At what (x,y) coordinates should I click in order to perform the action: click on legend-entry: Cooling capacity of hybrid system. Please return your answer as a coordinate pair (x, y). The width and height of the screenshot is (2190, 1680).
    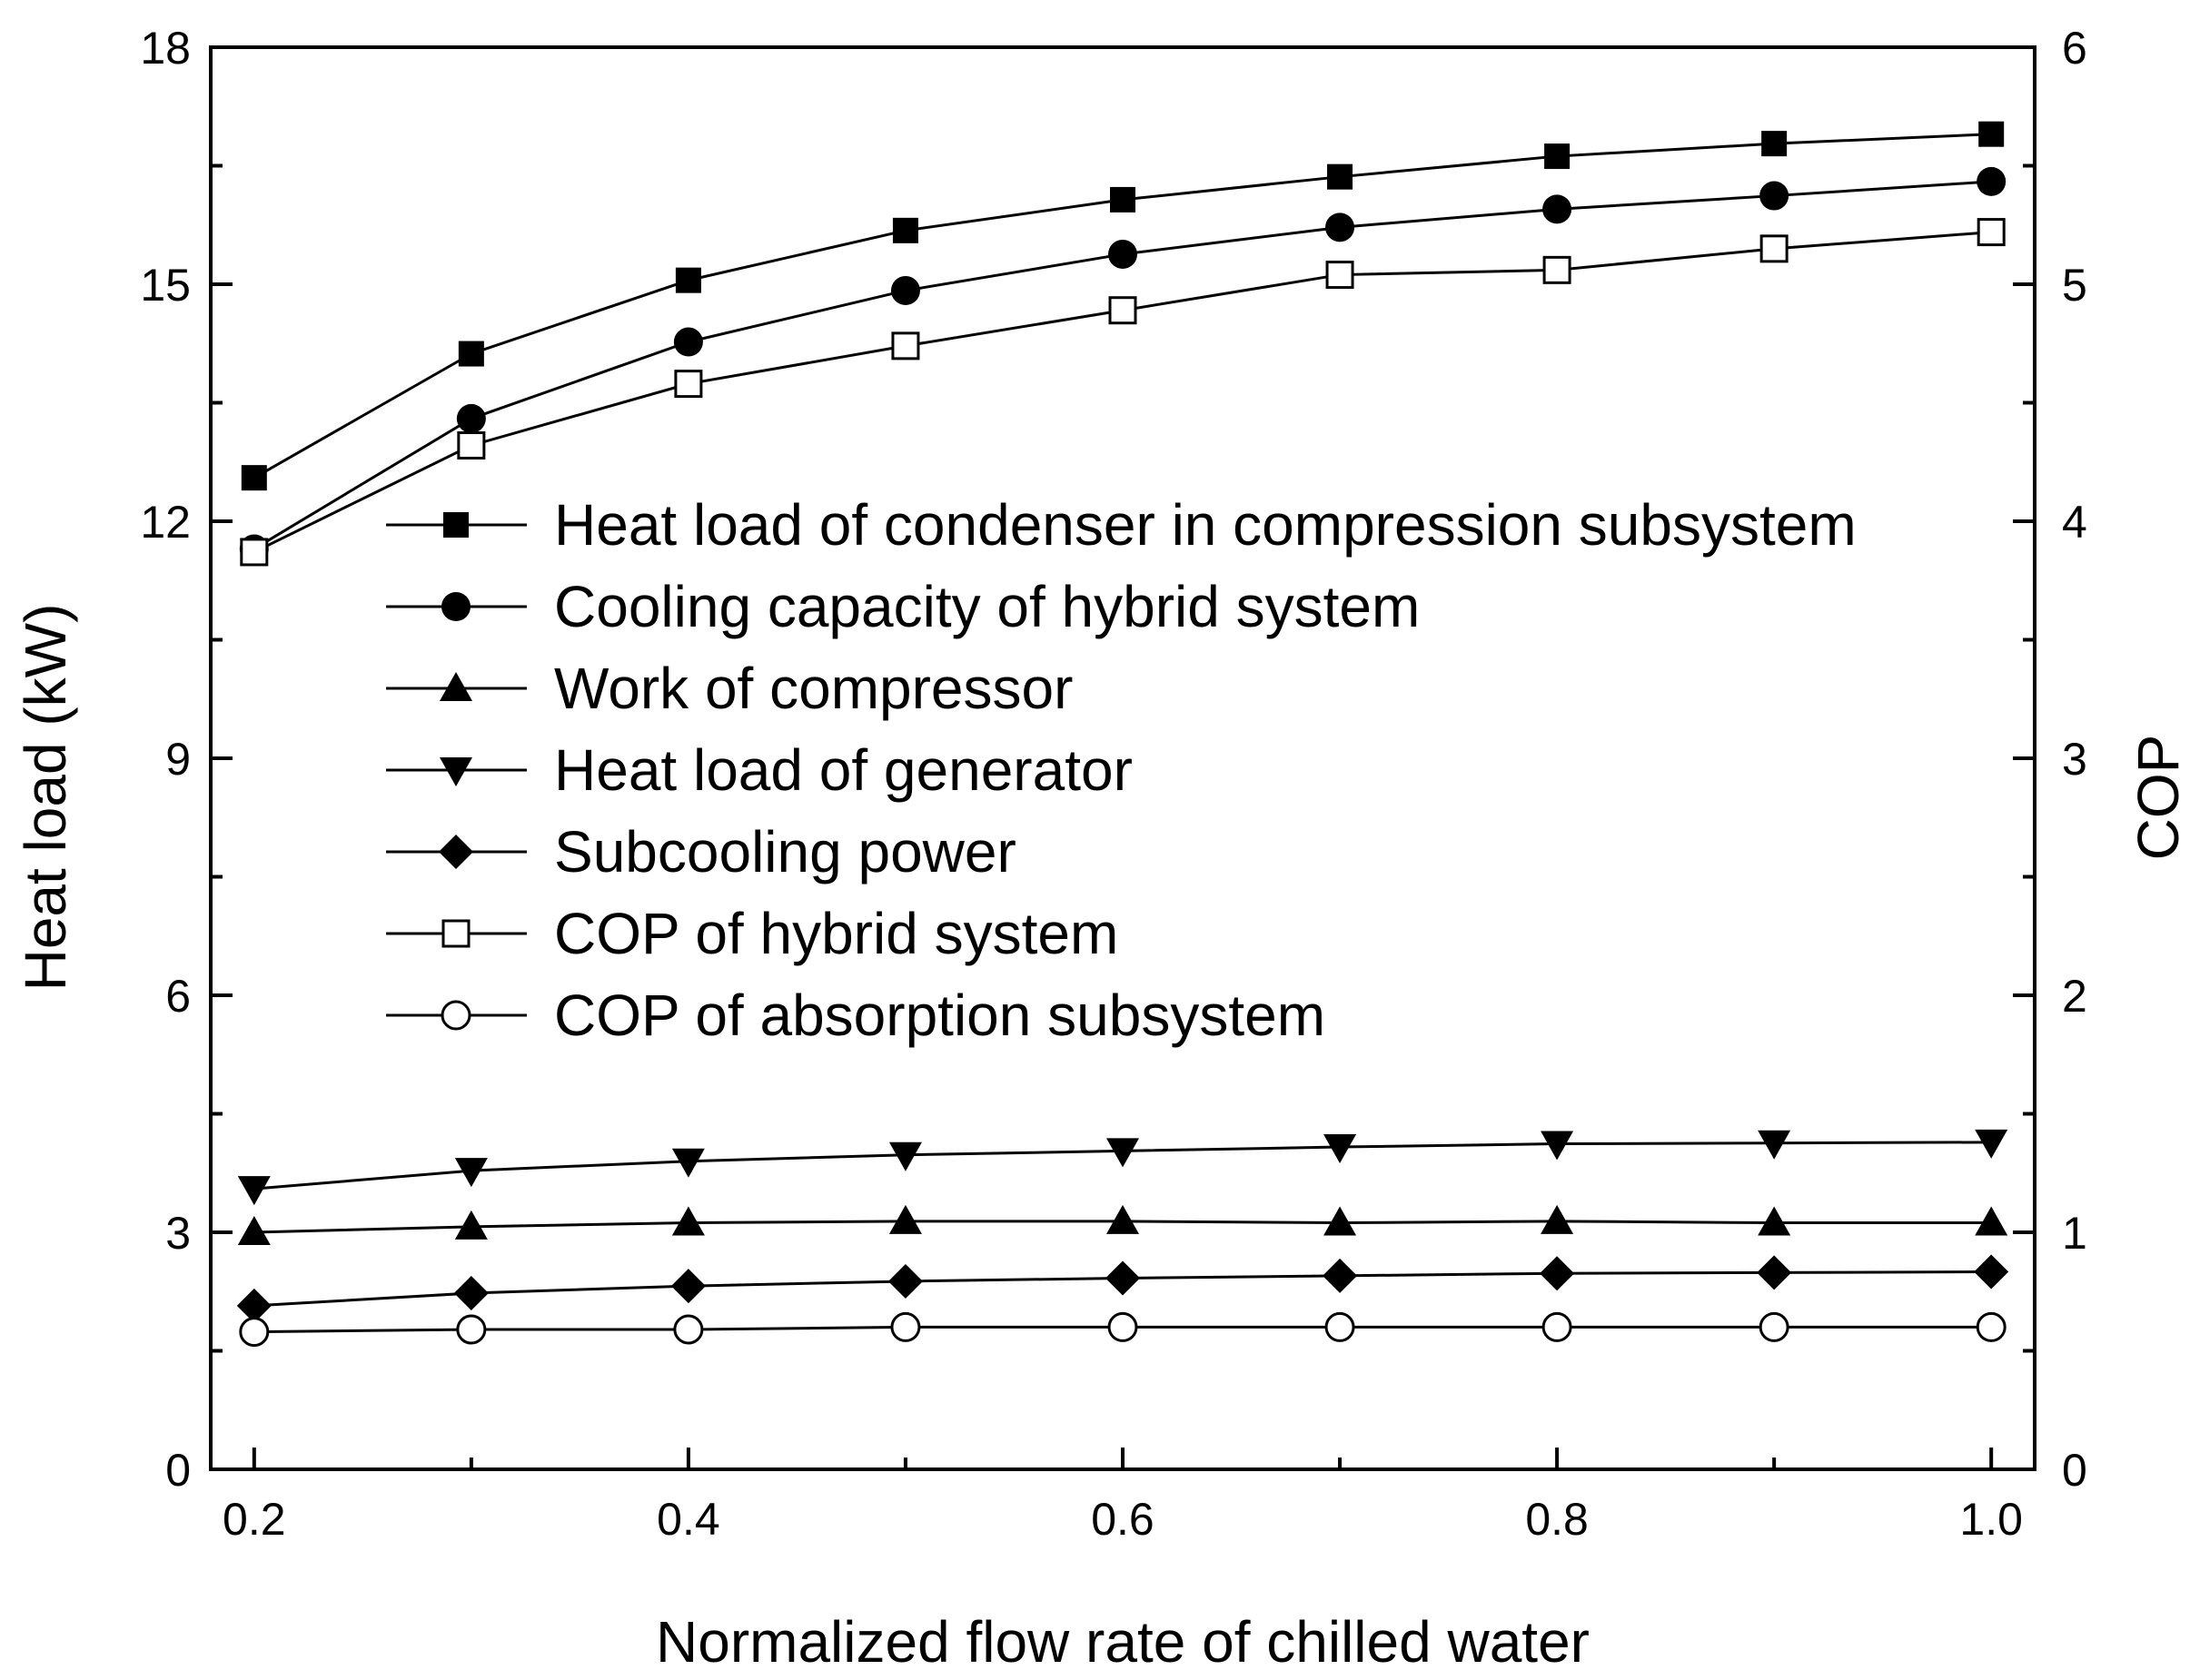
    Looking at the image, I should click on (903, 607).